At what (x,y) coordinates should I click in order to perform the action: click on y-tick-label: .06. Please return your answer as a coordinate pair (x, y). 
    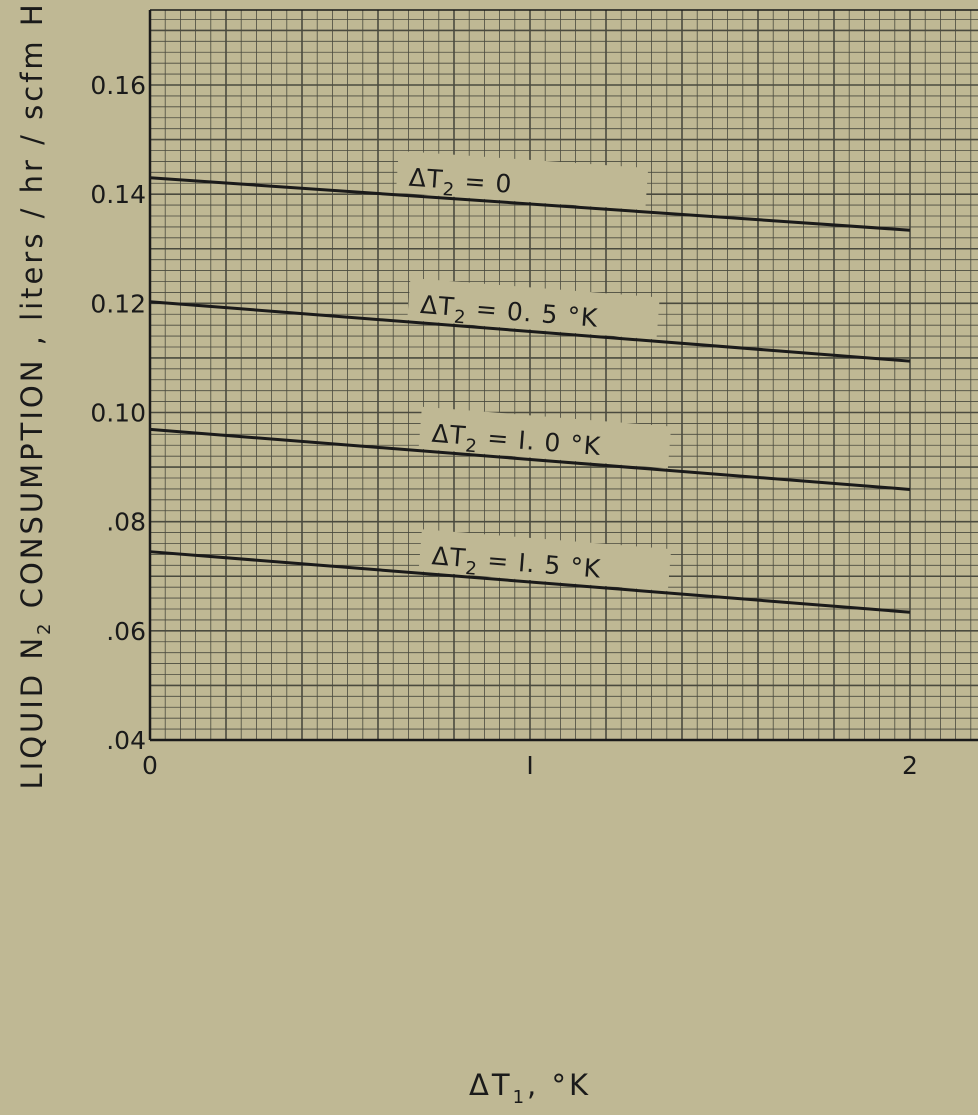
    Looking at the image, I should click on (126, 631).